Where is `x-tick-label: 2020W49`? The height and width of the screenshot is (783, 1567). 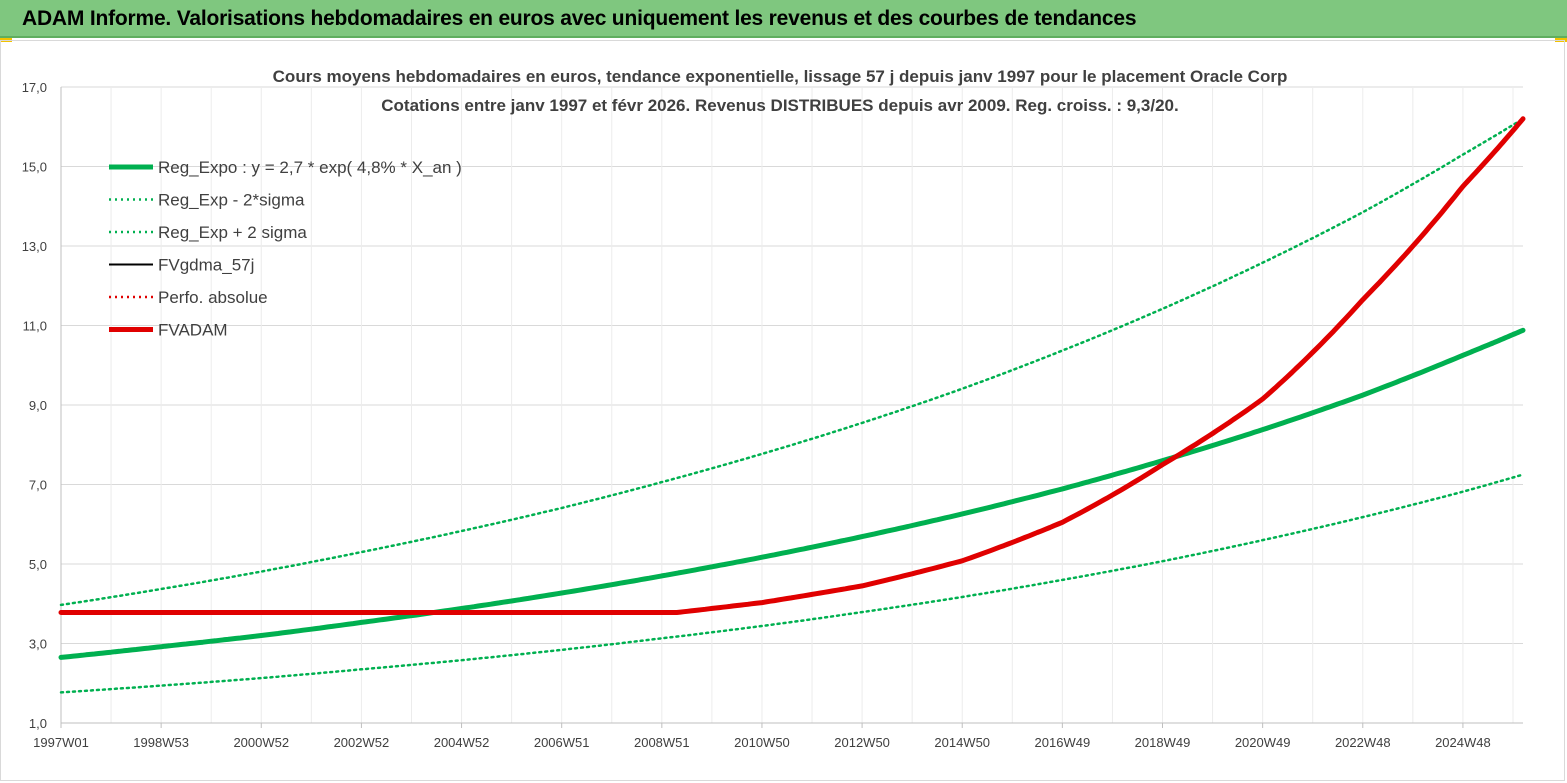
x-tick-label: 2020W49 is located at coordinates (1263, 742).